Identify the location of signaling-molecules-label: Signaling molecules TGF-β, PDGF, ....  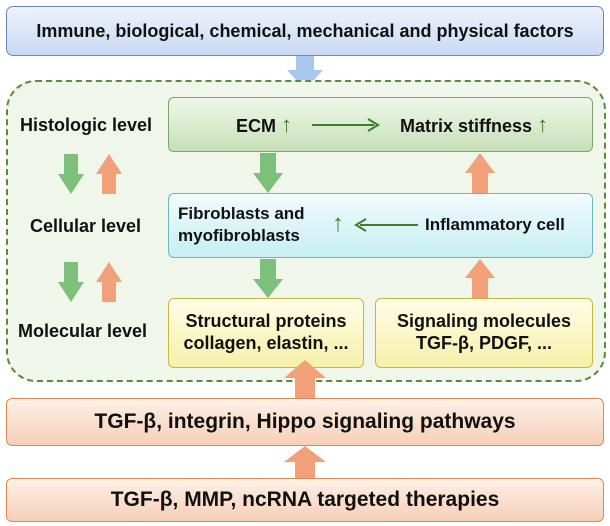
(484, 332).